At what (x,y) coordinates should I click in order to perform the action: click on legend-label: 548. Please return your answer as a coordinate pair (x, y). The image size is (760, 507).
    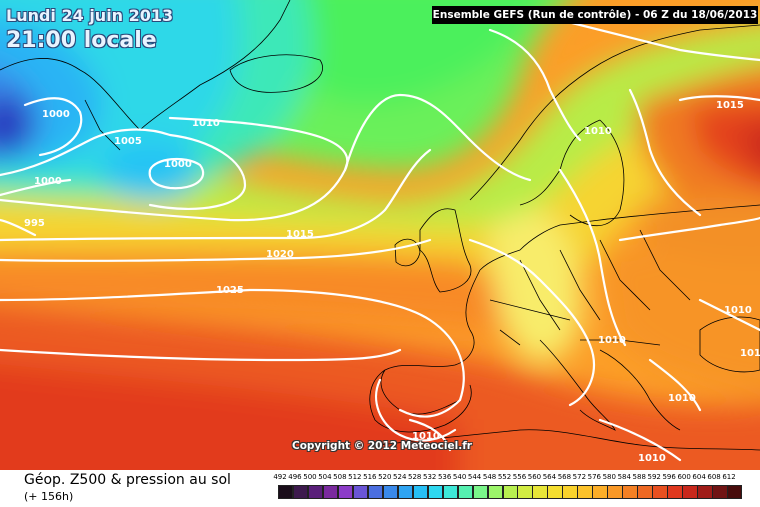
    Looking at the image, I should click on (489, 477).